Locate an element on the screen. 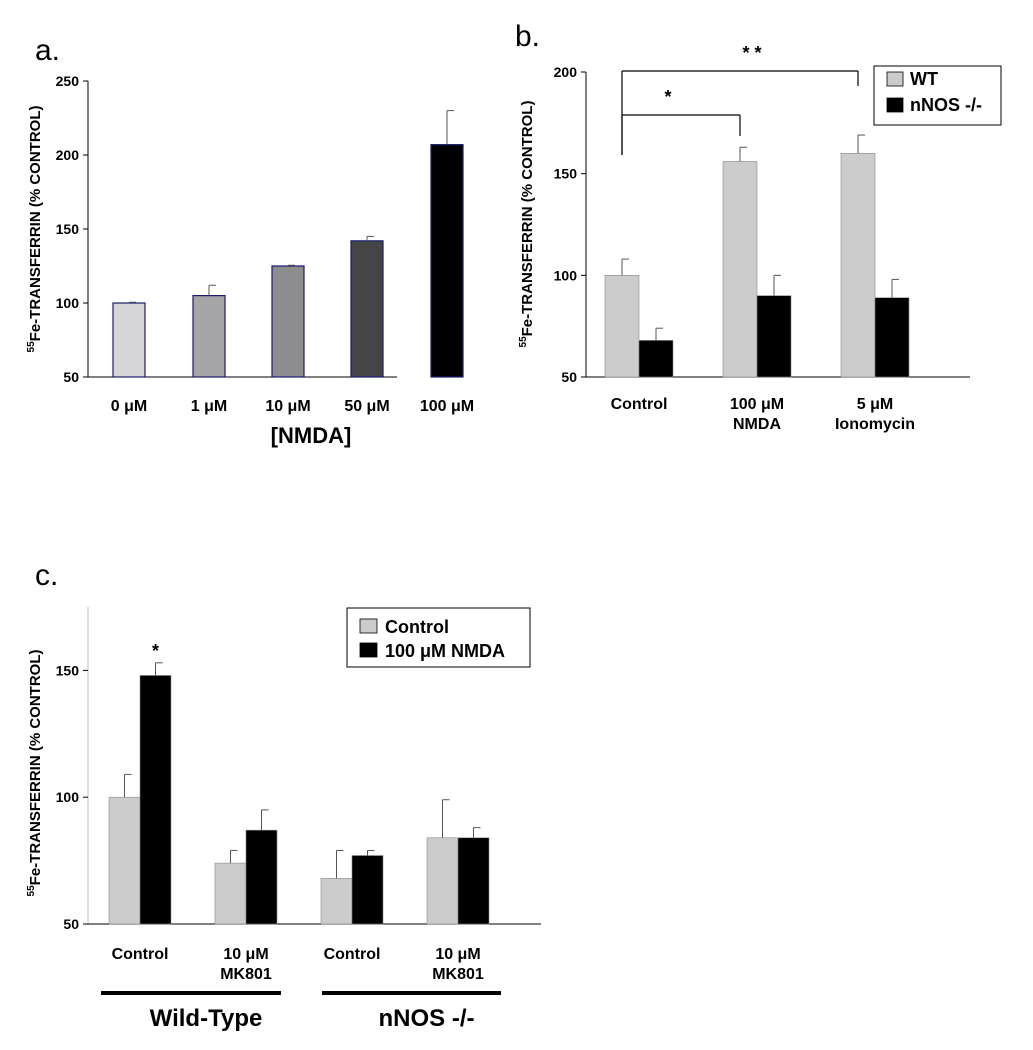 This screenshot has width=1033, height=1050. panel-b-category-label: 100 μM is located at coordinates (757, 404).